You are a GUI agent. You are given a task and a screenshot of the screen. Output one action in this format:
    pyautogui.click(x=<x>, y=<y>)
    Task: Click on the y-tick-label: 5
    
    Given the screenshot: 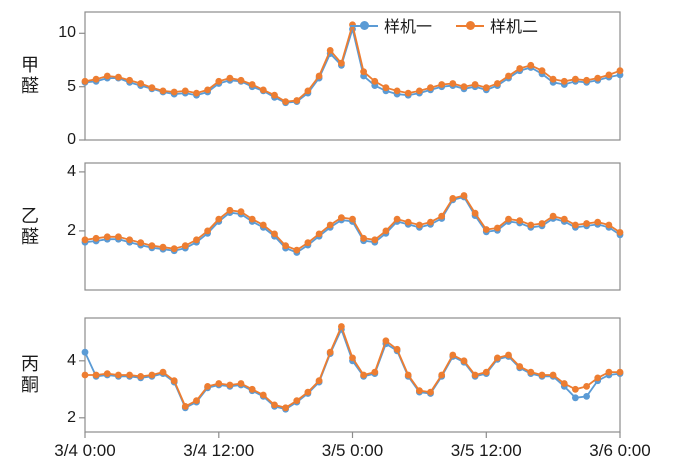 What is the action you would take?
    pyautogui.click(x=71, y=86)
    